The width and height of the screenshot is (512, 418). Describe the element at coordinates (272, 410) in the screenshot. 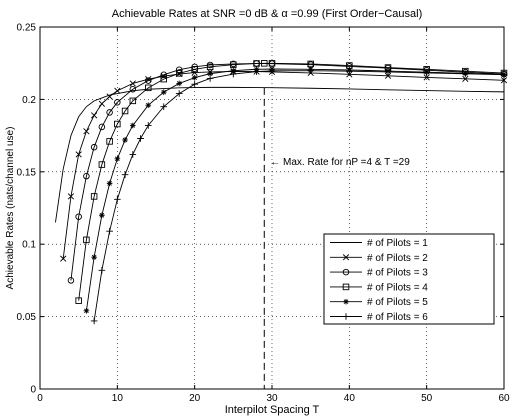

I see `x-axis-label: Interpilot Spacing T` at that location.